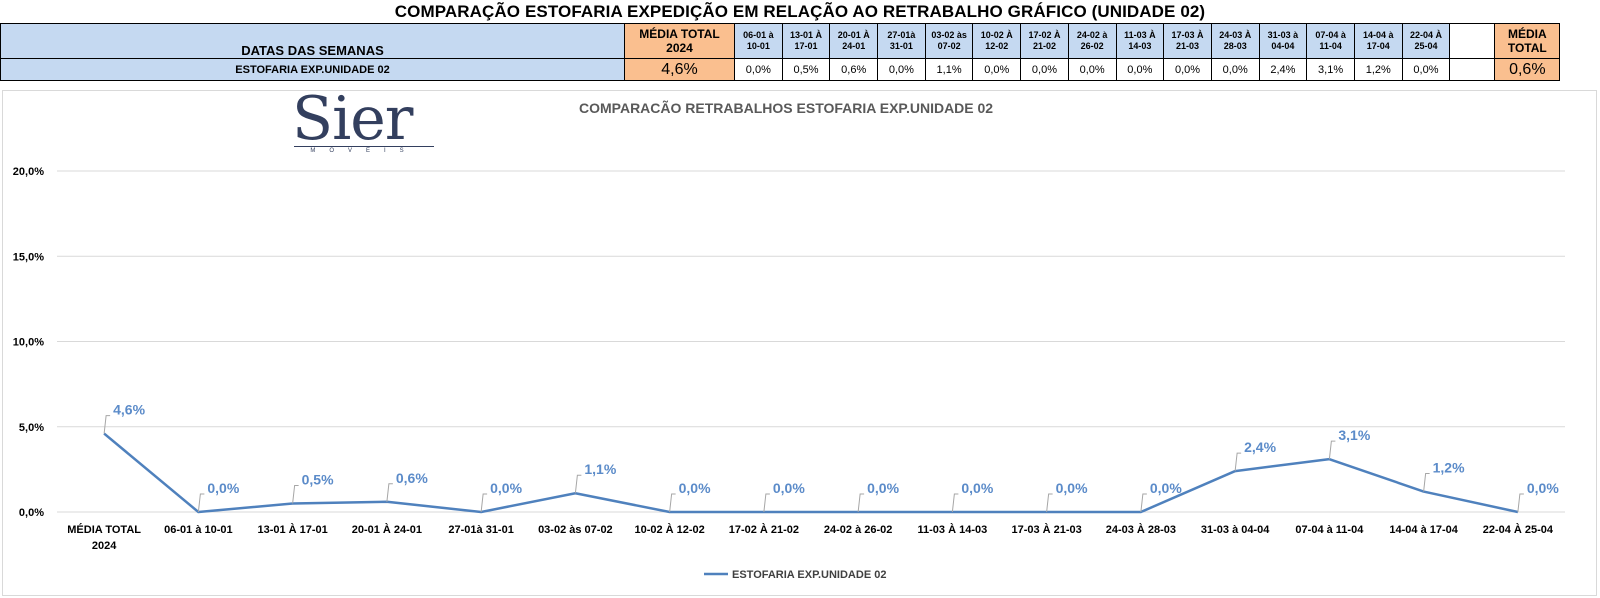 The width and height of the screenshot is (1600, 598). What do you see at coordinates (506, 488) in the screenshot?
I see `data-label-4: 0,0%` at bounding box center [506, 488].